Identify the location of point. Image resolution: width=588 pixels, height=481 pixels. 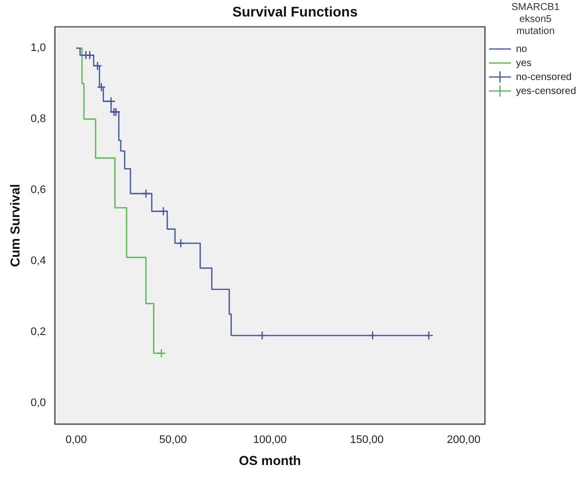
(101, 87).